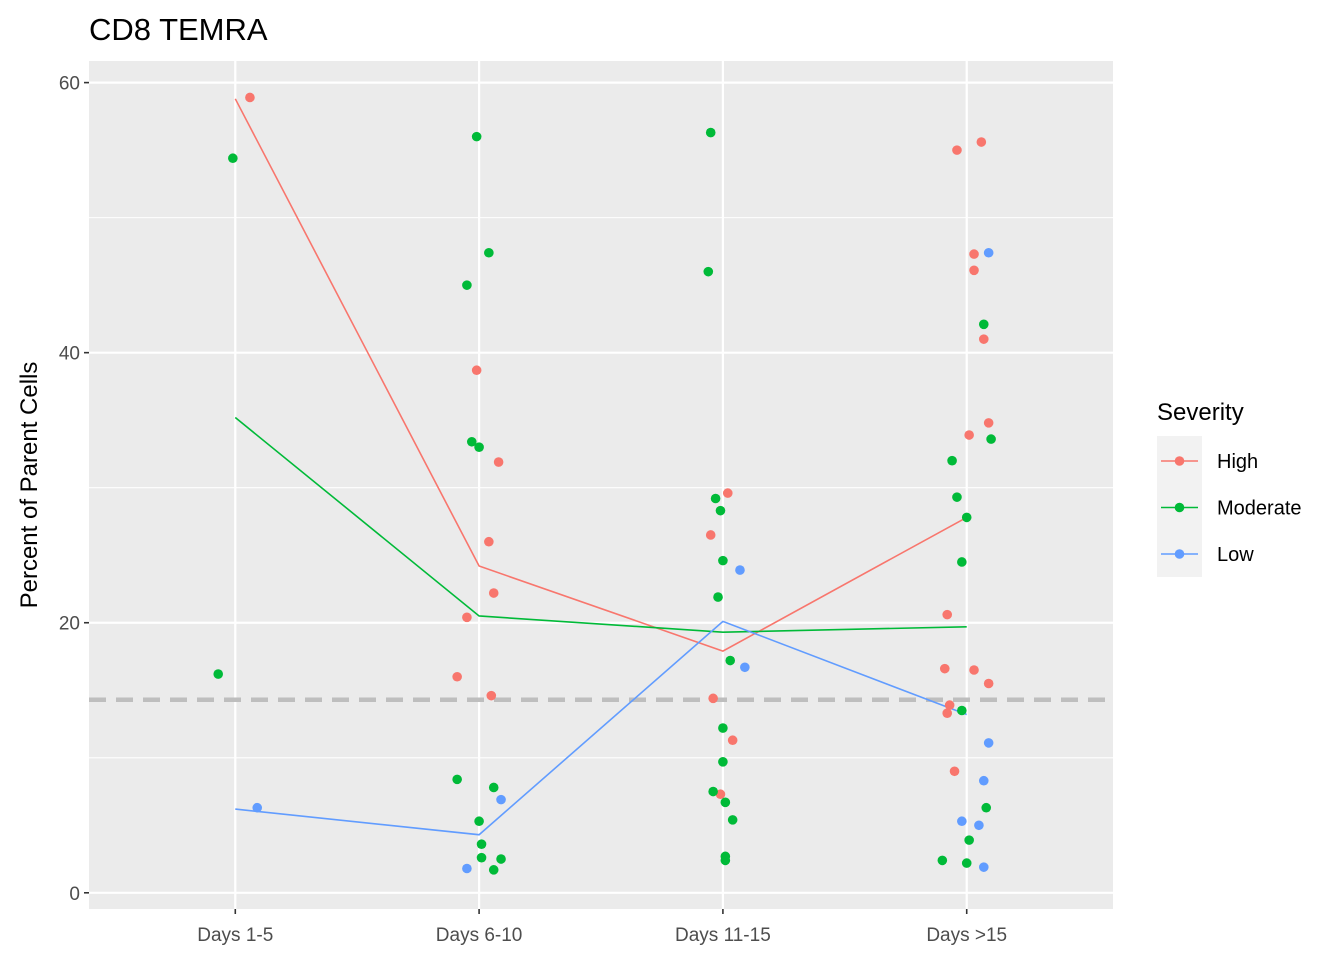 This screenshot has width=1344, height=960. I want to click on y-tick-label: 60, so click(69, 84).